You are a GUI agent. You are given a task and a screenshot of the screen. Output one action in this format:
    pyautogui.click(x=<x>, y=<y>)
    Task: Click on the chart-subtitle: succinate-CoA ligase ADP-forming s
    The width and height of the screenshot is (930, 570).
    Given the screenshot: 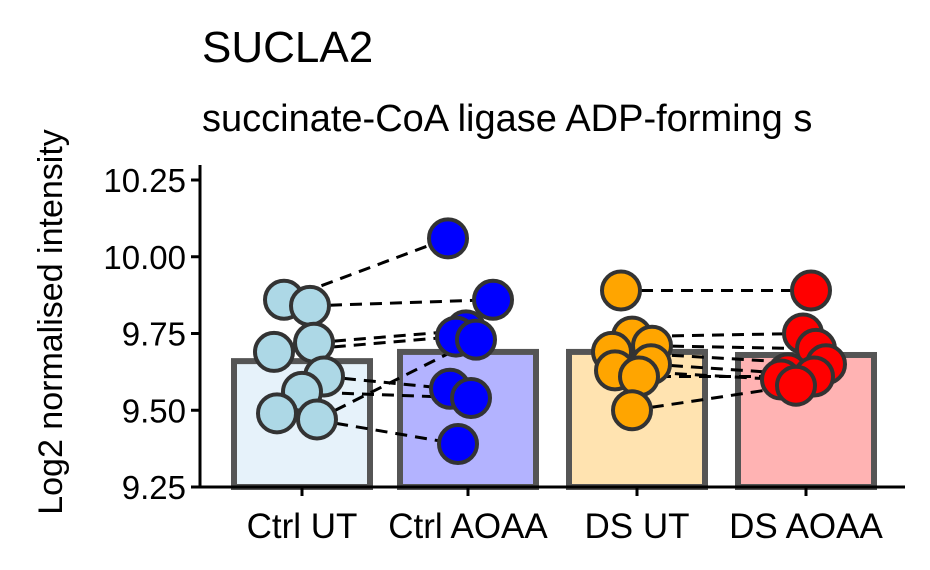 What is the action you would take?
    pyautogui.click(x=507, y=119)
    